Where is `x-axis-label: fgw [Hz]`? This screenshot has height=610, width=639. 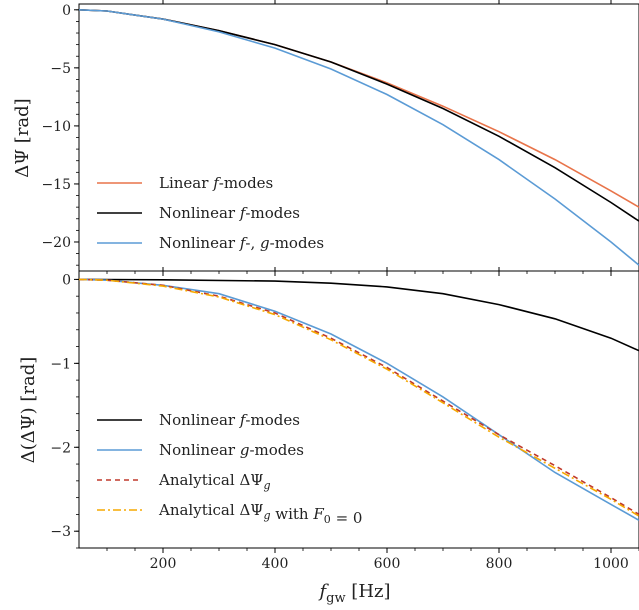 x-axis-label: fgw [Hz] is located at coordinates (353, 593).